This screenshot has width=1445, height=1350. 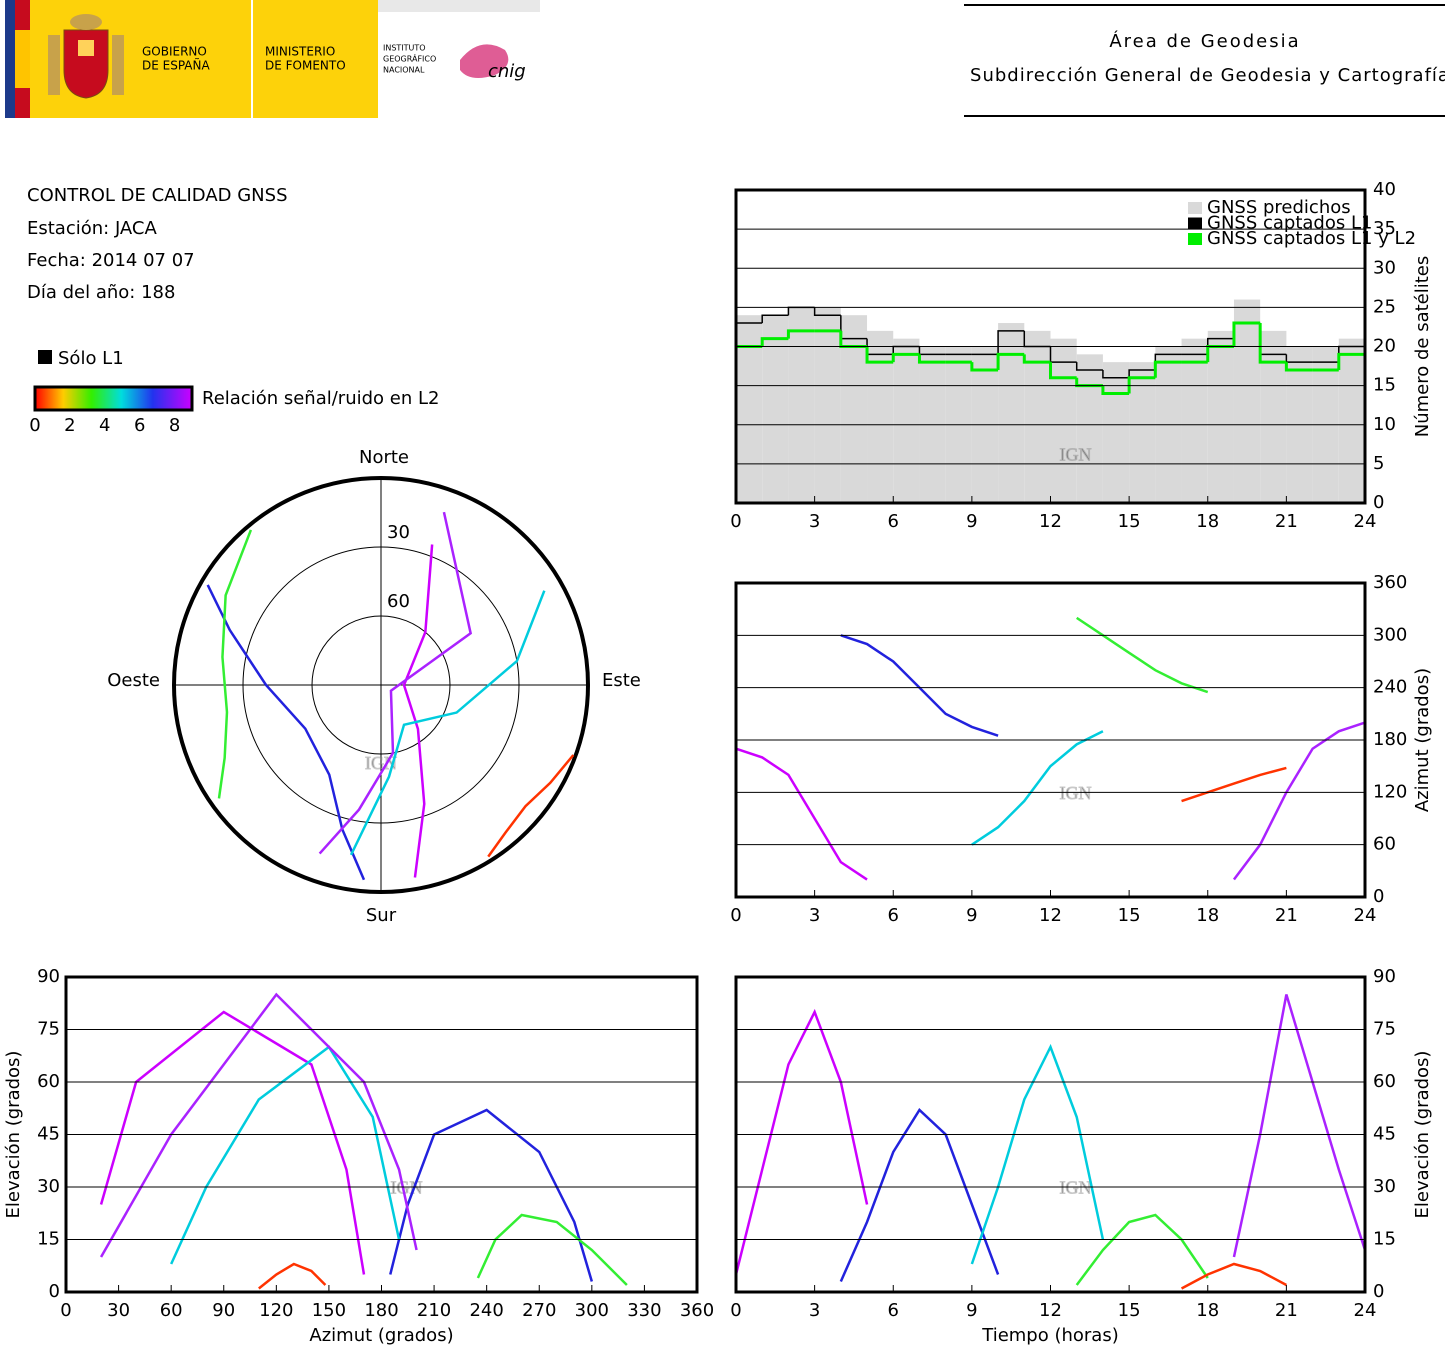 I want to click on ign-band, so click(x=459, y=6).